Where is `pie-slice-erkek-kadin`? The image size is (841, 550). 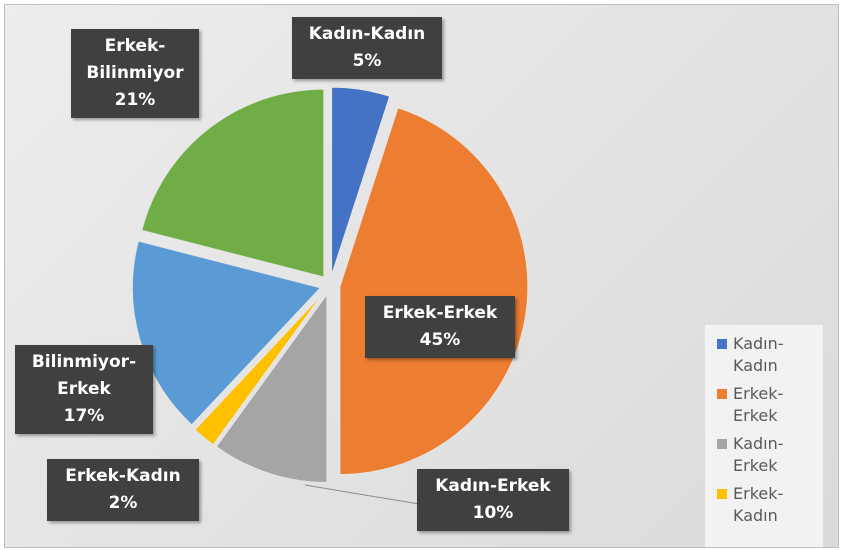
pie-slice-erkek-kadin is located at coordinates (259, 369).